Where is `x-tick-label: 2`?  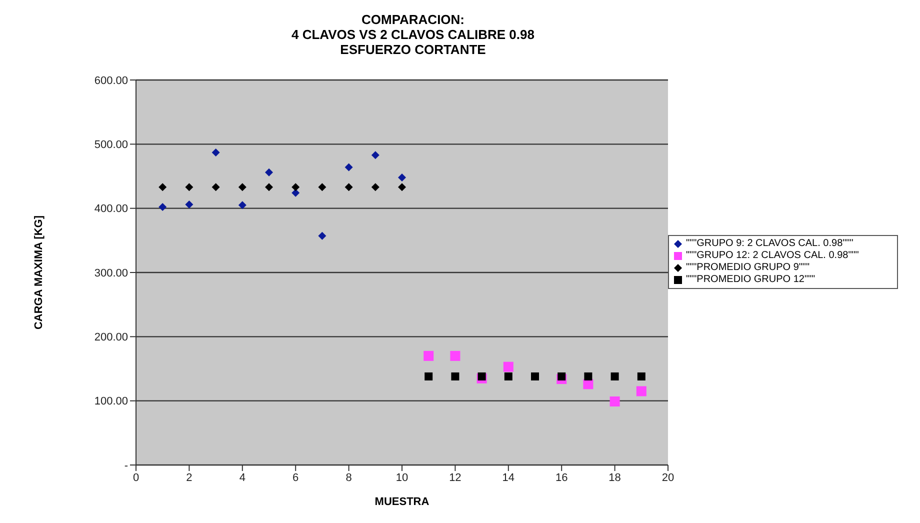
x-tick-label: 2 is located at coordinates (189, 478).